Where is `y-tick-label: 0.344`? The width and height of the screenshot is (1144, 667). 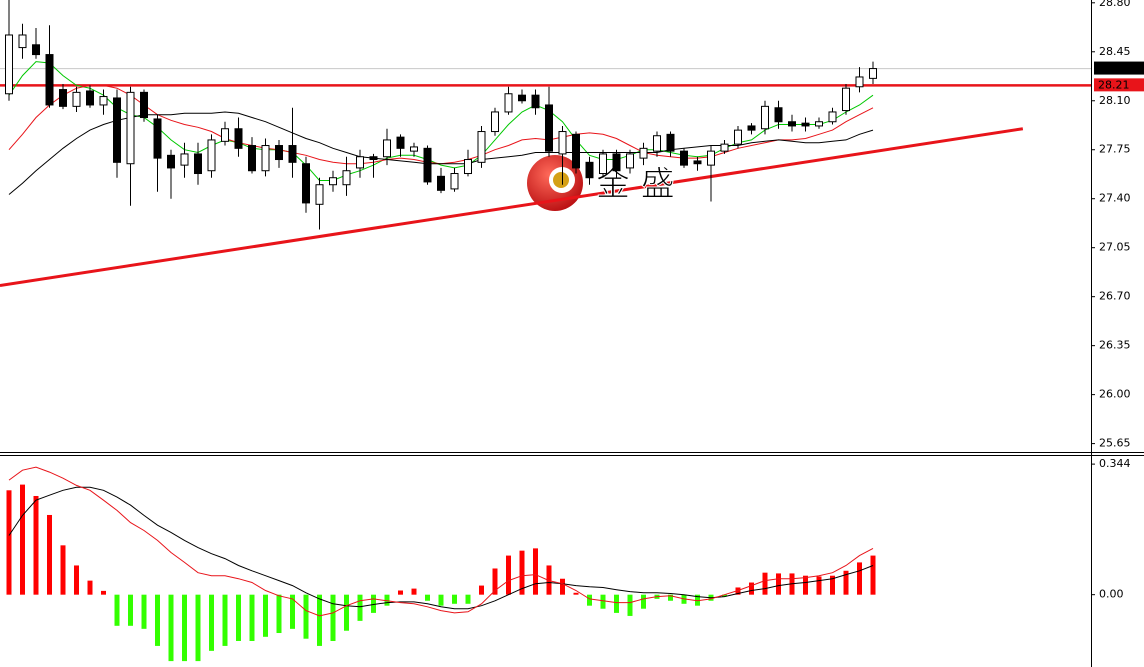
y-tick-label: 0.344 is located at coordinates (1115, 463).